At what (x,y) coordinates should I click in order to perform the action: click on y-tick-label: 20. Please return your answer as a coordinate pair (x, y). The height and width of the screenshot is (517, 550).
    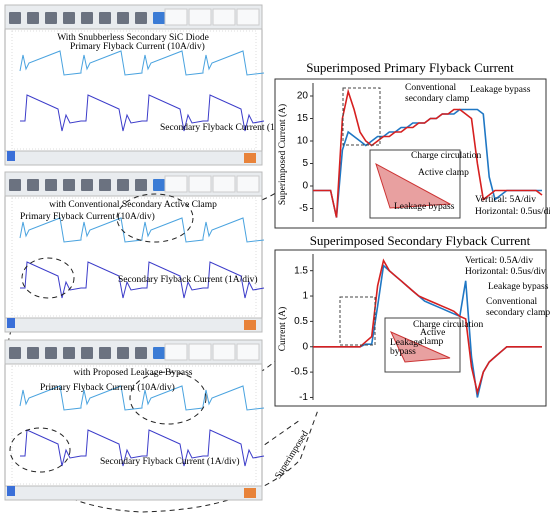
    Looking at the image, I should click on (303, 96).